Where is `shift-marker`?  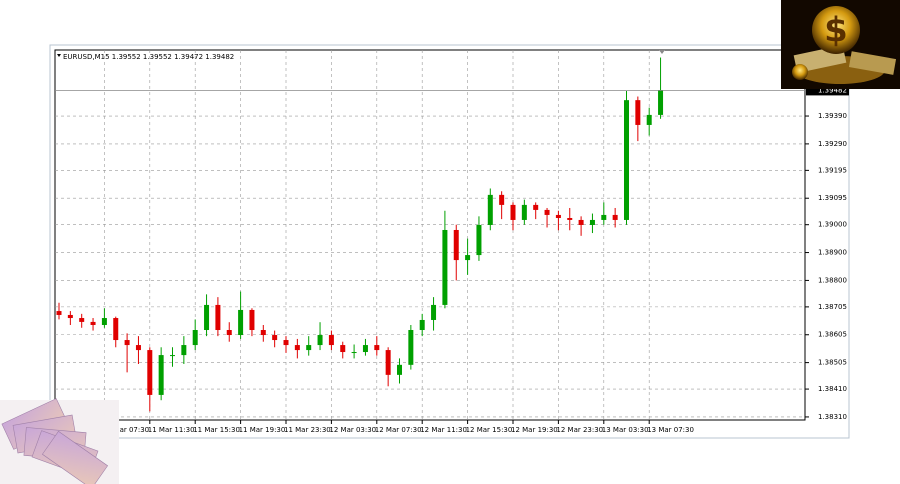 shift-marker is located at coordinates (662, 52).